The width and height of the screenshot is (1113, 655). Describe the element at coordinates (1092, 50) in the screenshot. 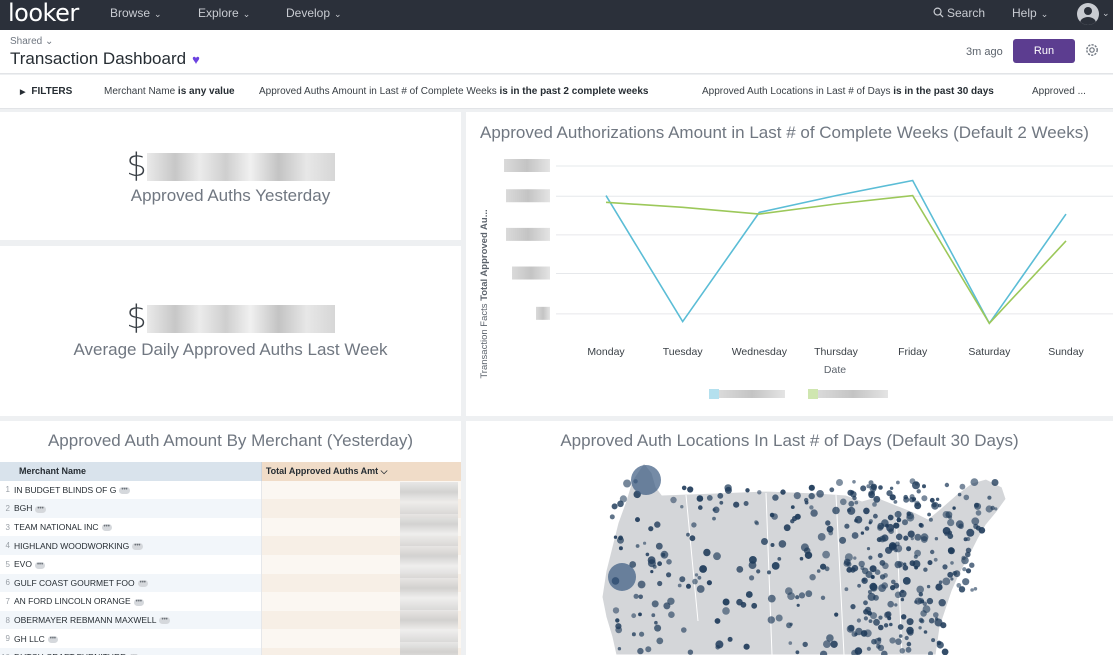

I see `gear-icon` at that location.